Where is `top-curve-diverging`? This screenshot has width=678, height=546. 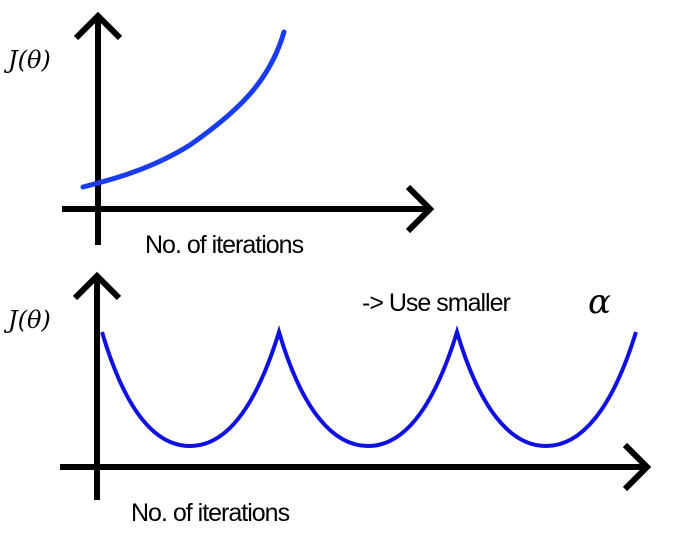
top-curve-diverging is located at coordinates (183, 109).